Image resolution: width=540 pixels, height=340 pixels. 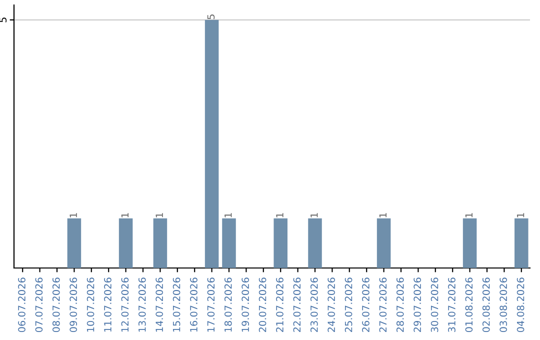 I want to click on x-tick-label: 22.07.2026, so click(x=297, y=305).